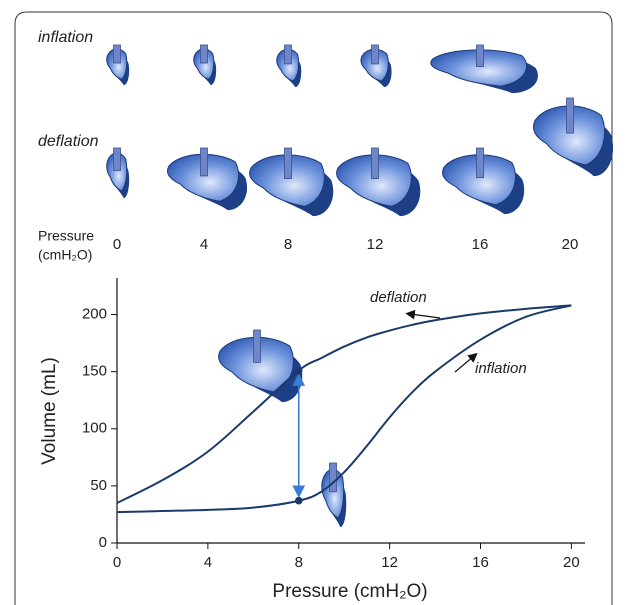  What do you see at coordinates (65, 37) in the screenshot?
I see `row-label: inflation` at bounding box center [65, 37].